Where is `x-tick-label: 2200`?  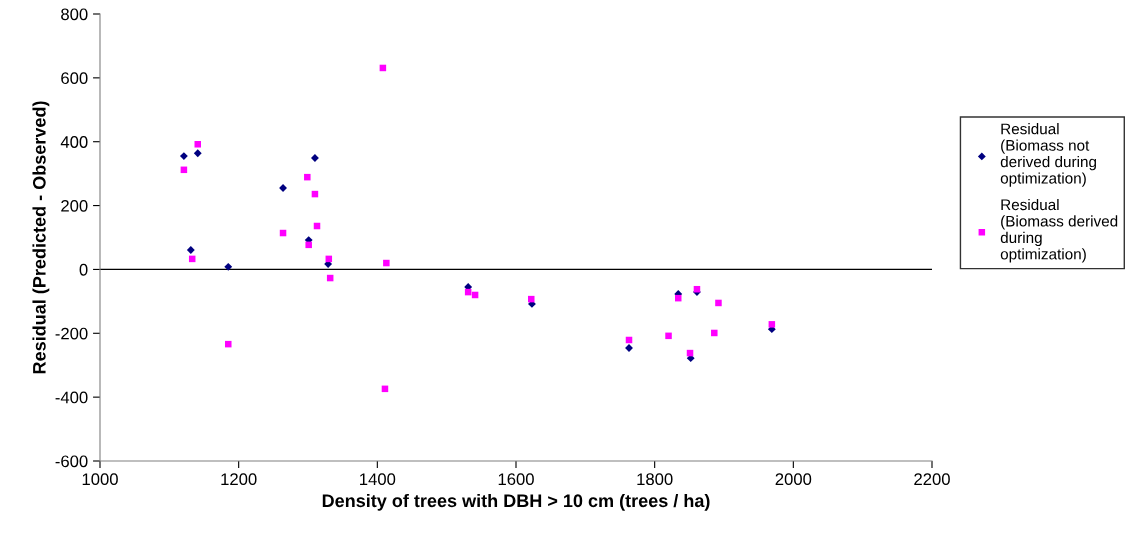
x-tick-label: 2200 is located at coordinates (932, 479).